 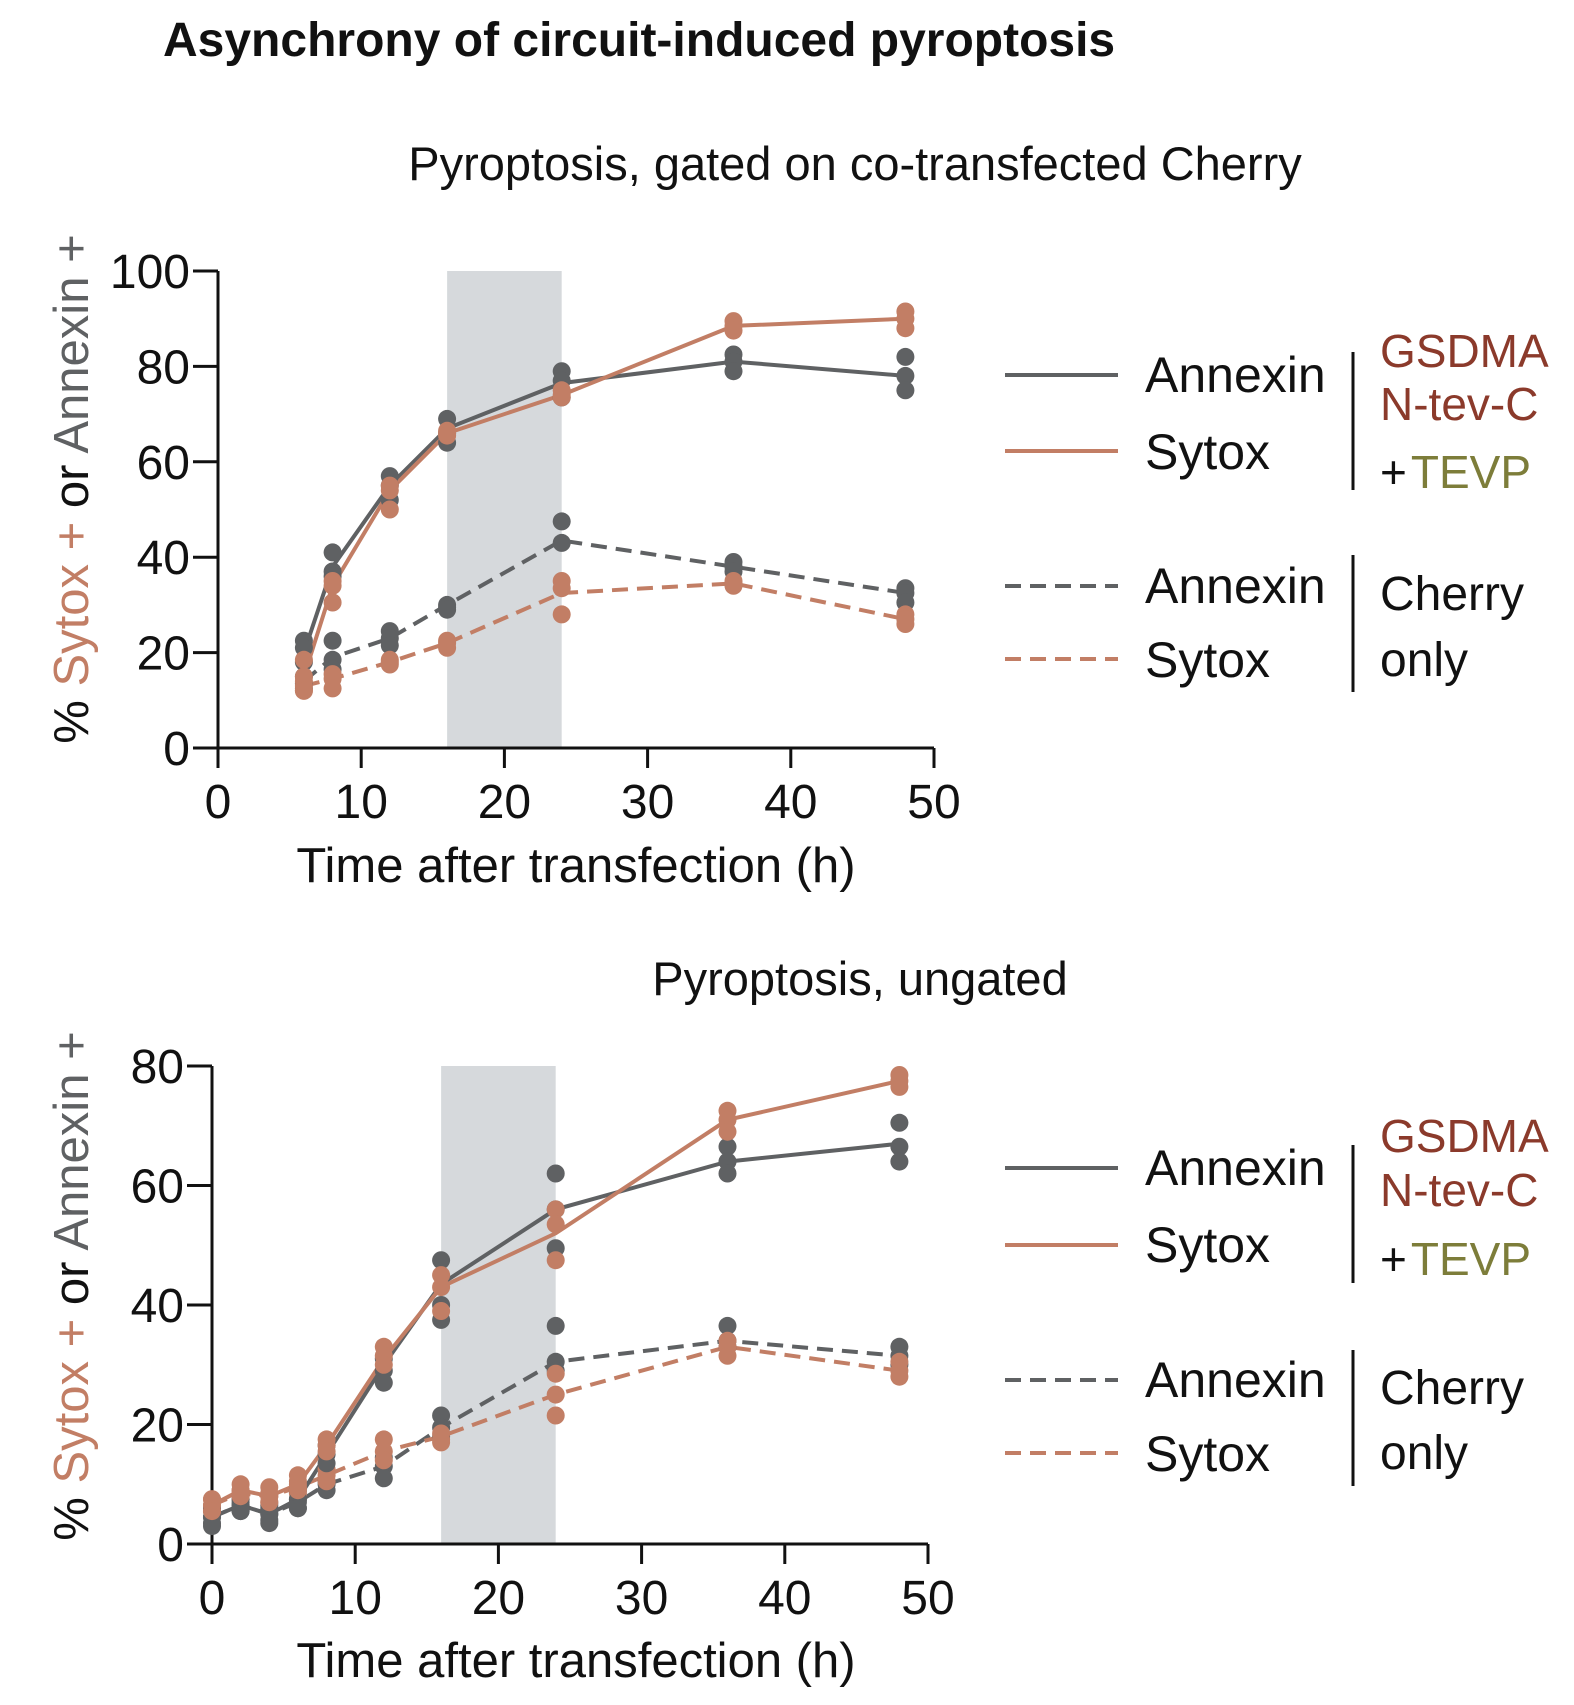 I want to click on y-tick-label: 20, so click(x=163, y=654).